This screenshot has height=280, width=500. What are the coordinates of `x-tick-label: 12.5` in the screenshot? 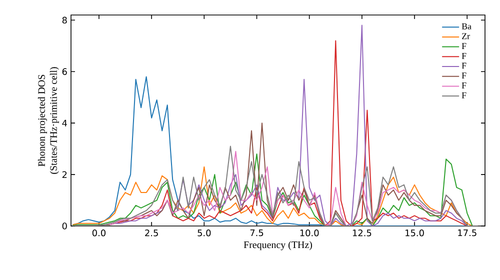 It's located at (362, 233).